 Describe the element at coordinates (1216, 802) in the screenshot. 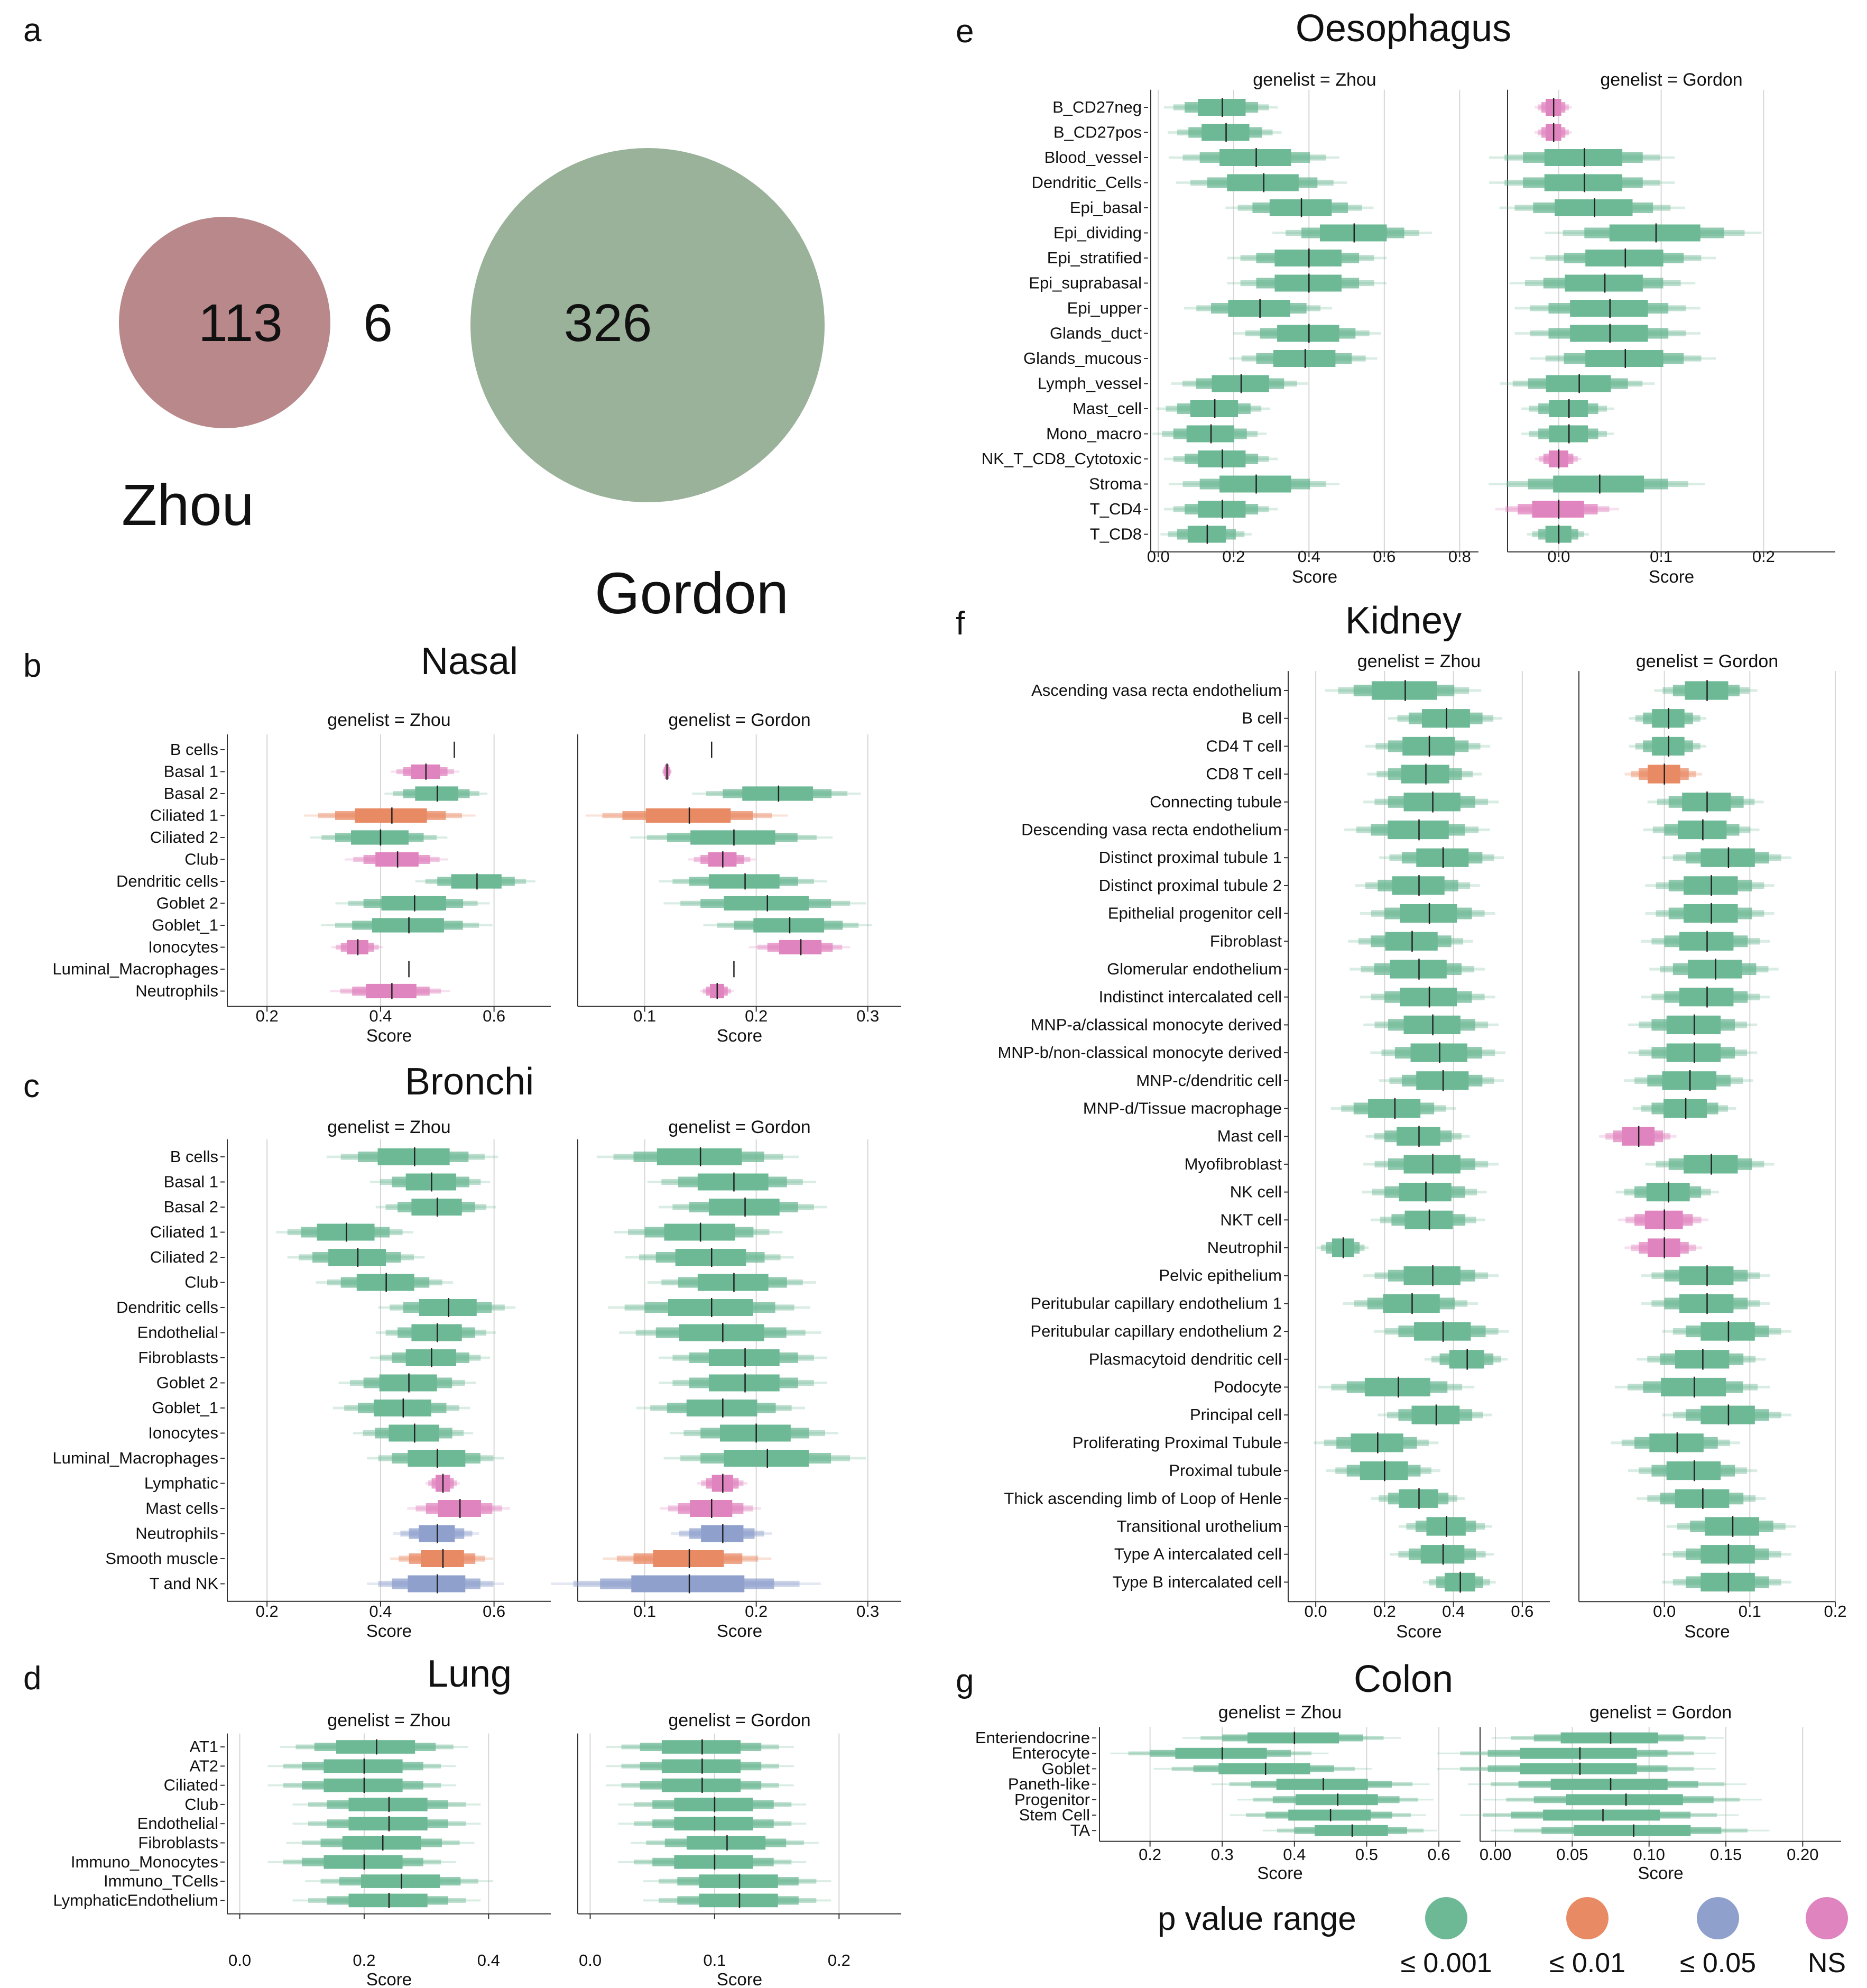

I see `category-label: Connecting tubule` at that location.